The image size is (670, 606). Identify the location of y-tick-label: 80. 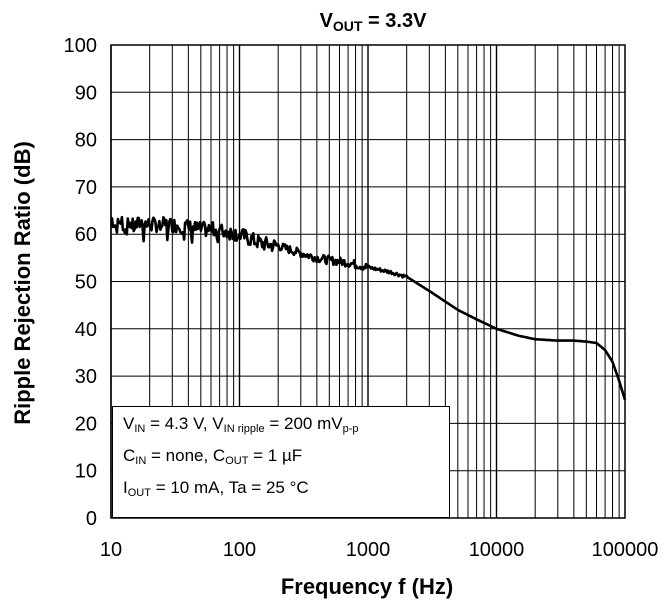
(86, 141).